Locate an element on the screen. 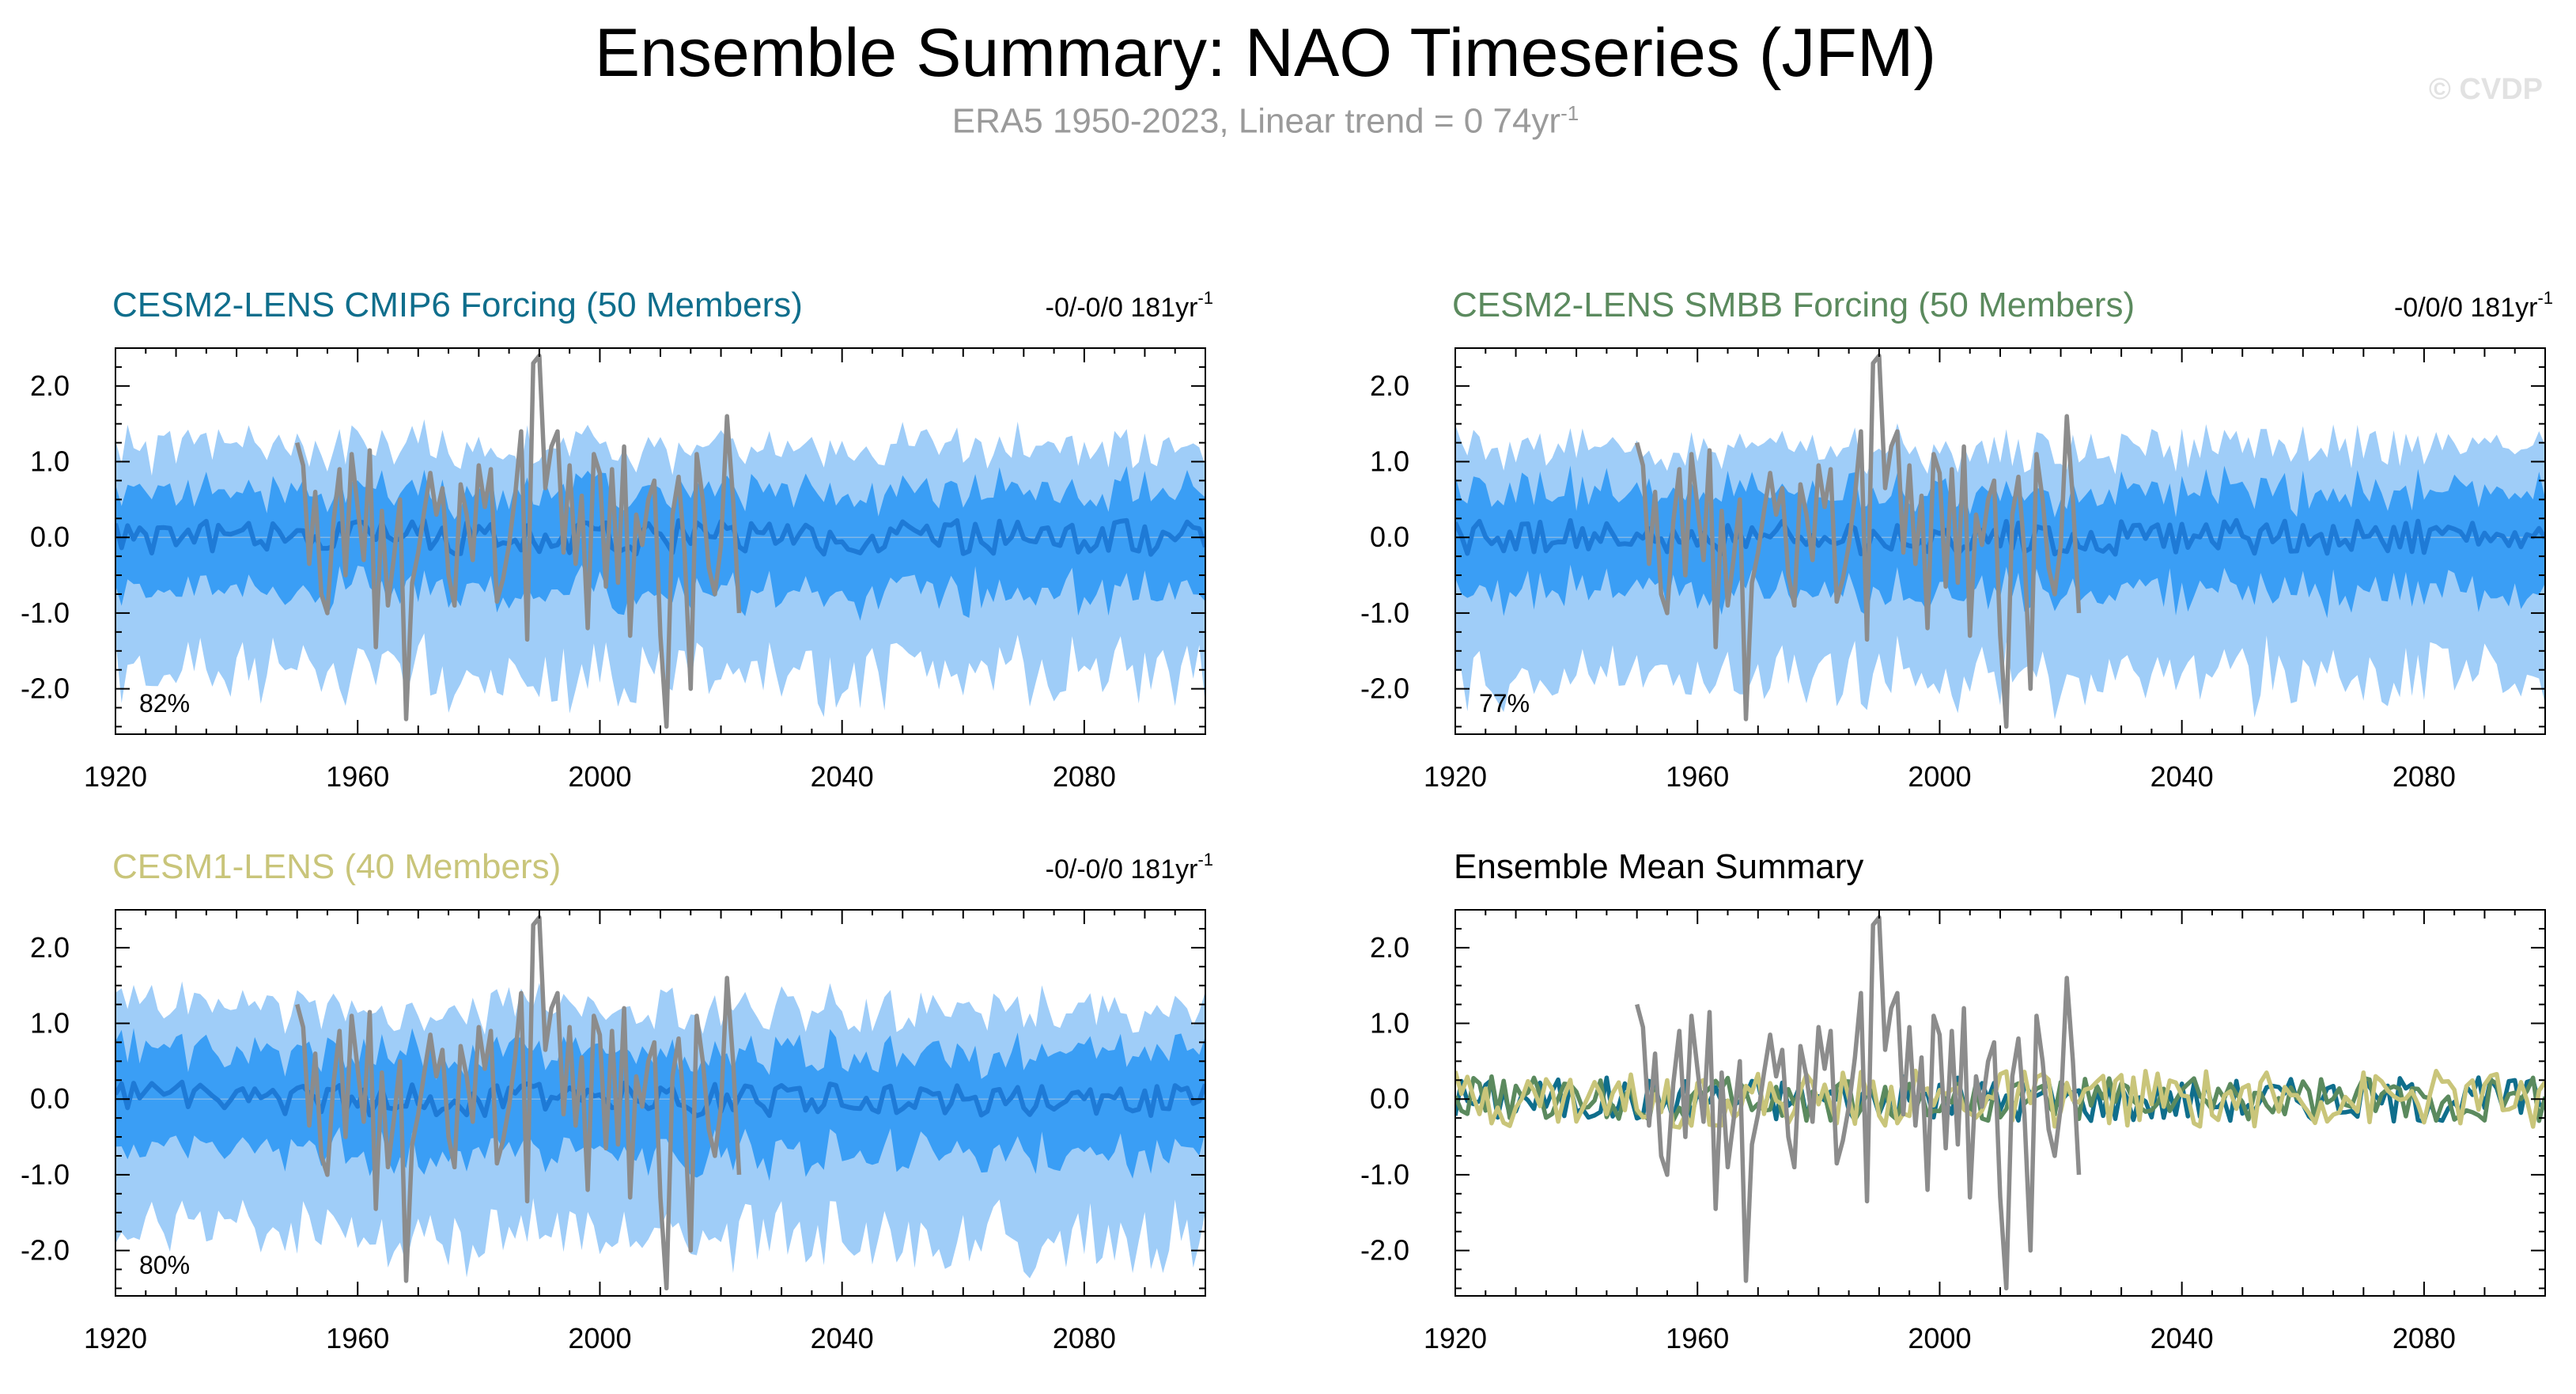  trend-text: -0/0/0 181yr is located at coordinates (2465, 308).